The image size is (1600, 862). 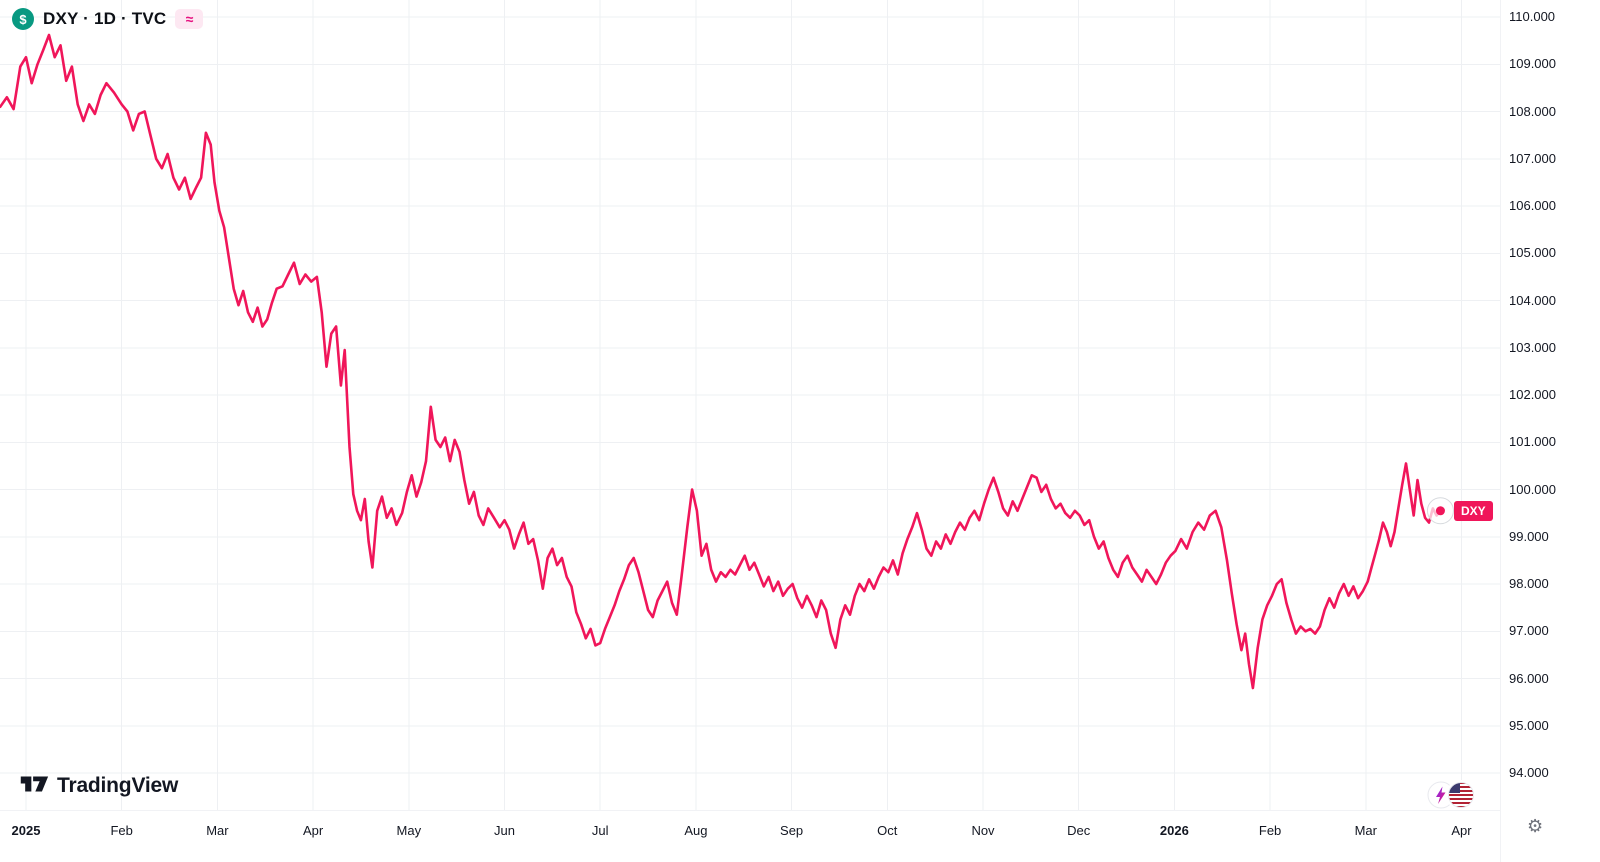 What do you see at coordinates (1532, 111) in the screenshot?
I see `price-tick-label: 108.000` at bounding box center [1532, 111].